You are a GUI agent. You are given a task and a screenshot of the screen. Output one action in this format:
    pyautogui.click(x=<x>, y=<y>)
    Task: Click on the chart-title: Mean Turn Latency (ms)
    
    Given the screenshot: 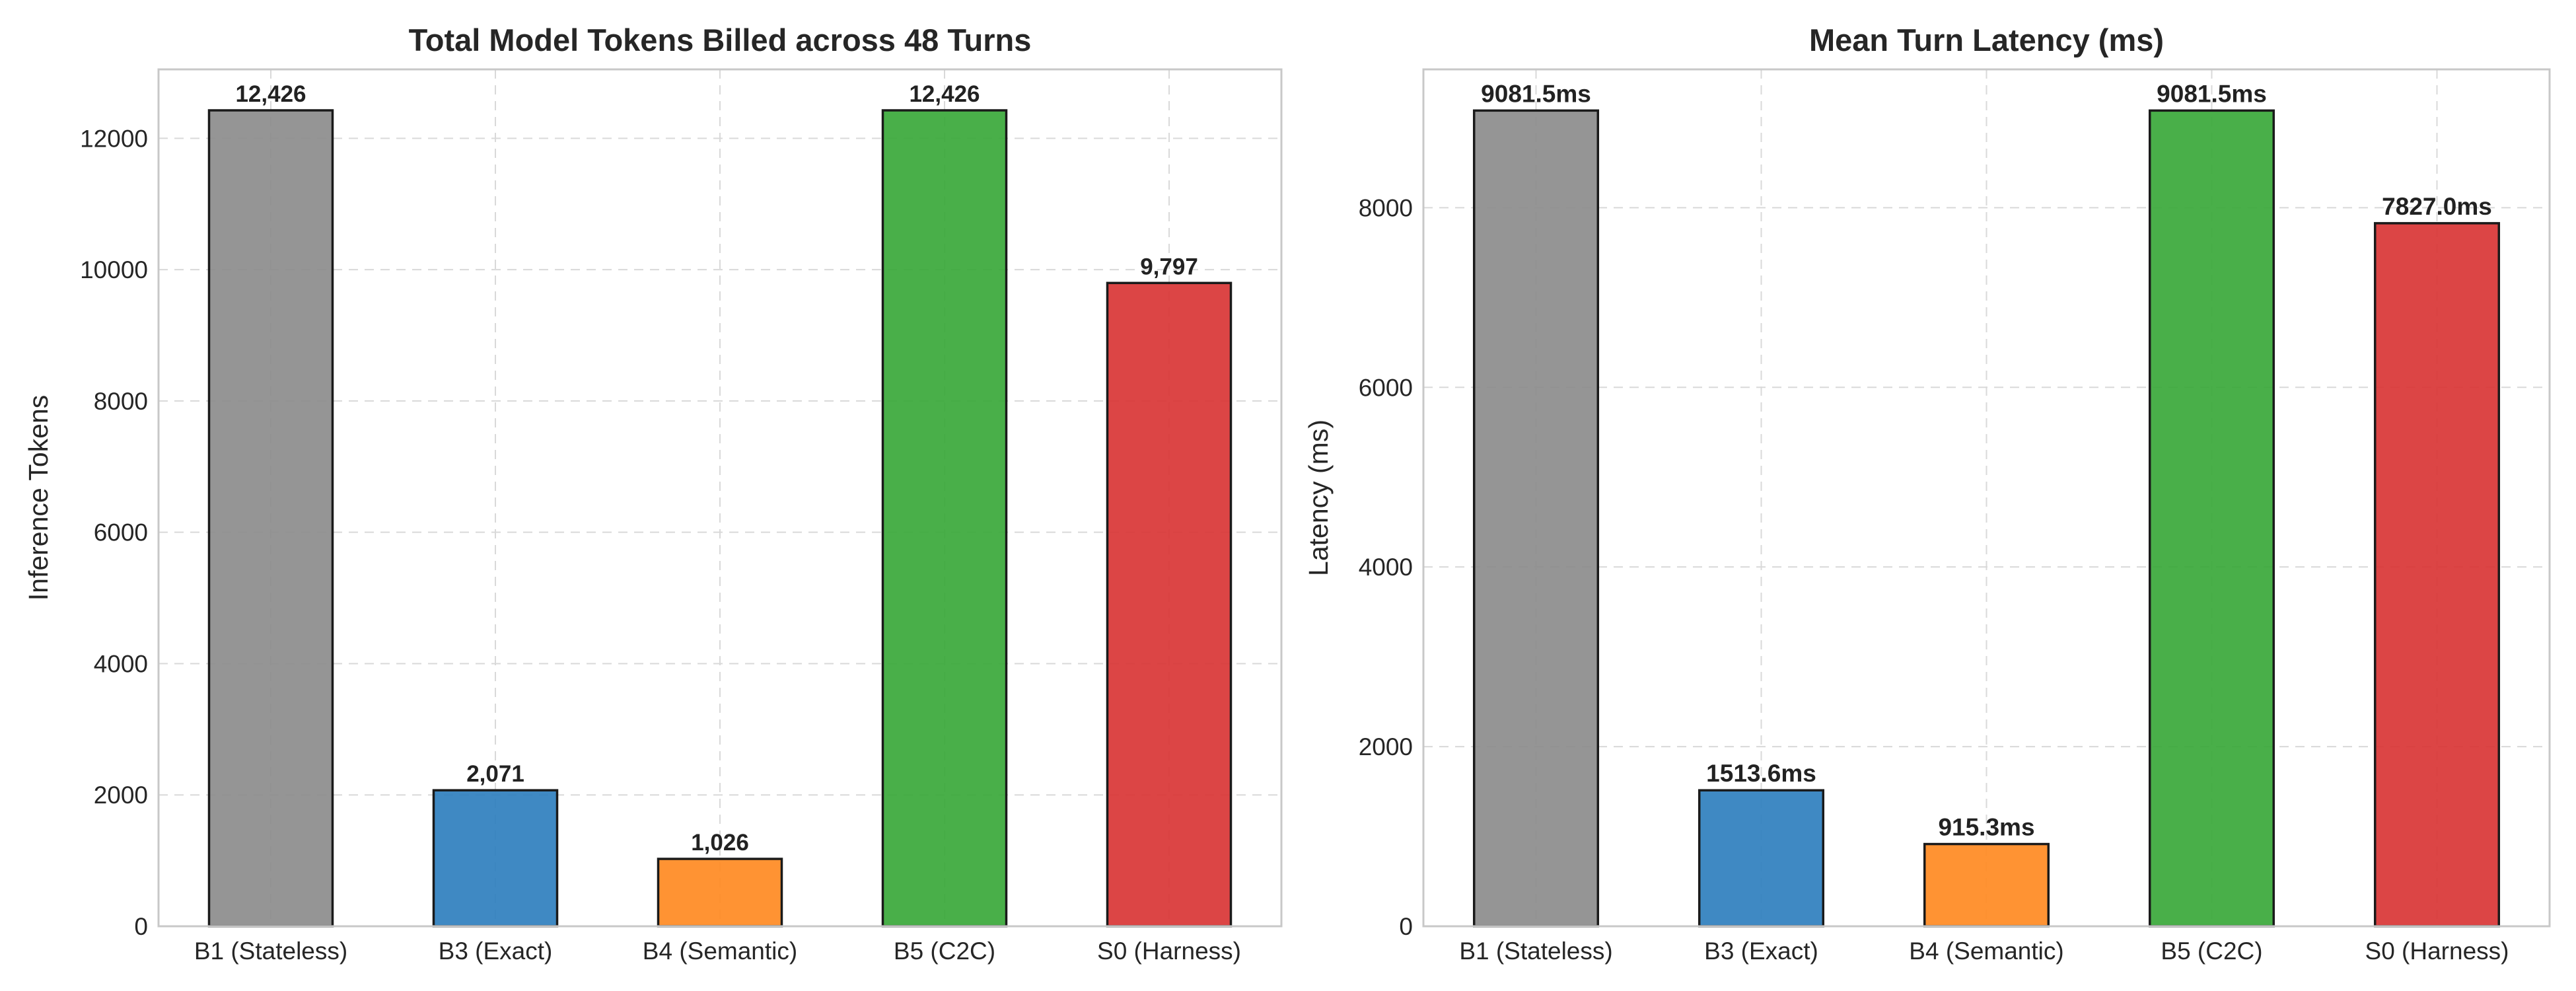 What is the action you would take?
    pyautogui.click(x=1987, y=39)
    